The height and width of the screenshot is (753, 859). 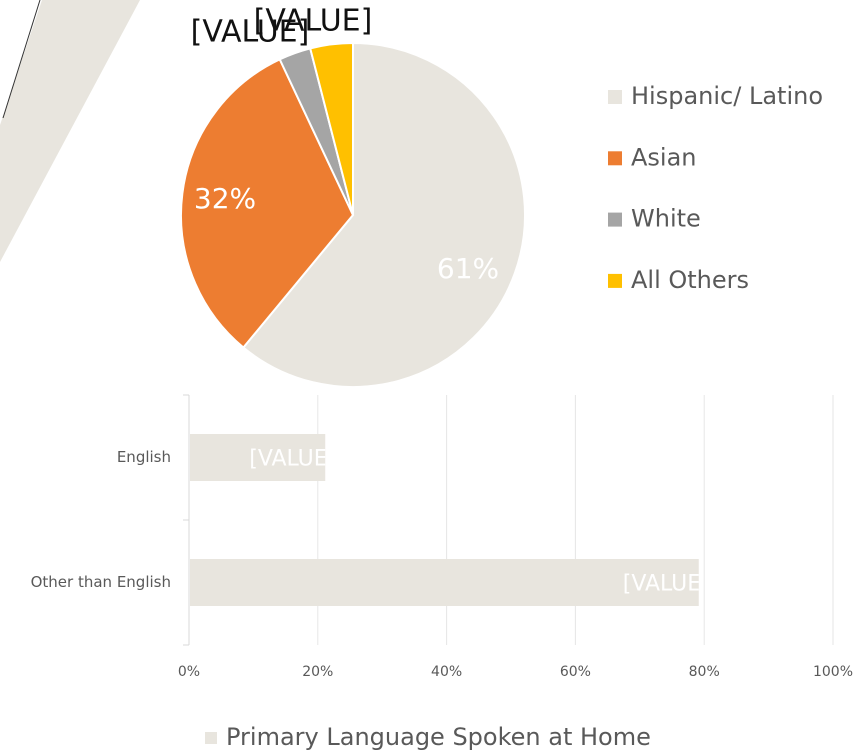 I want to click on legend-label: Primary Language Spoken at Home, so click(x=438, y=737).